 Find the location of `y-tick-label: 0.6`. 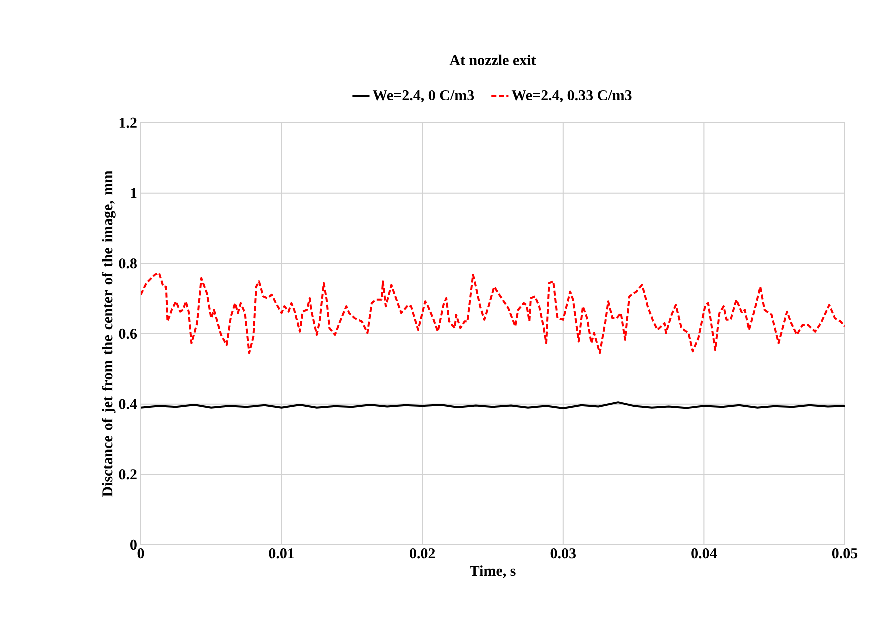

y-tick-label: 0.6 is located at coordinates (128, 334).